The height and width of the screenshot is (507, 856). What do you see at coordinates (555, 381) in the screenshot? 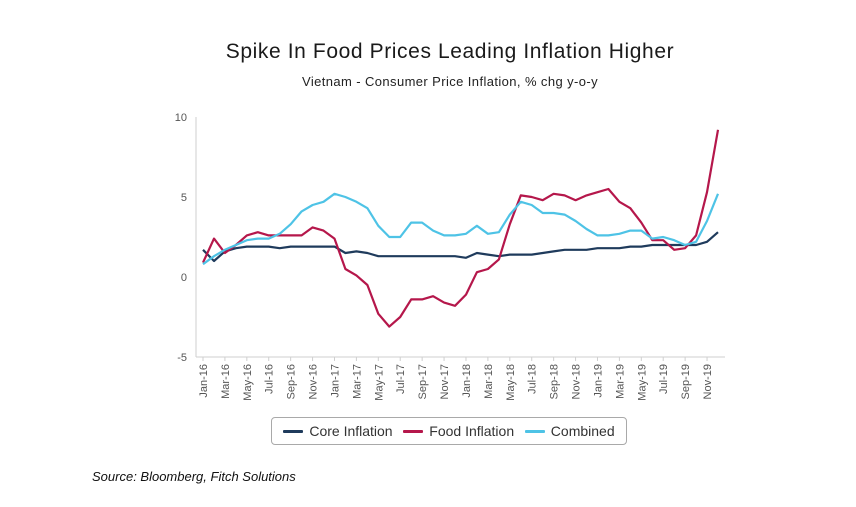
I see `x-tick-label: Sep-18` at bounding box center [555, 381].